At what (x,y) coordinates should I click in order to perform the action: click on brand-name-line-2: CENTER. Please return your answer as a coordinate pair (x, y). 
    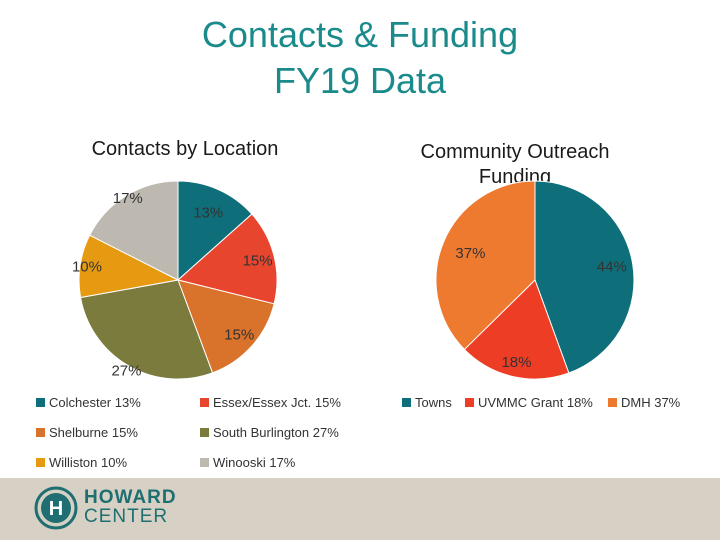
    Looking at the image, I should click on (126, 516).